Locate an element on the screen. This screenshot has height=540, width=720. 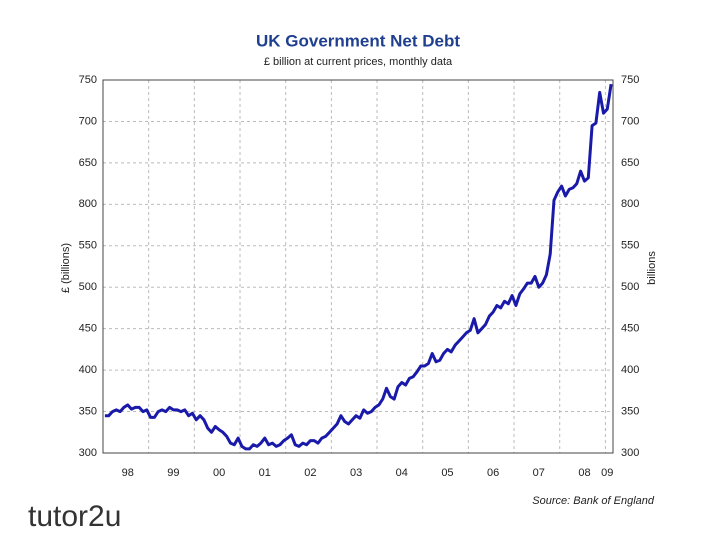
y-tick-label: 750 is located at coordinates (88, 80).